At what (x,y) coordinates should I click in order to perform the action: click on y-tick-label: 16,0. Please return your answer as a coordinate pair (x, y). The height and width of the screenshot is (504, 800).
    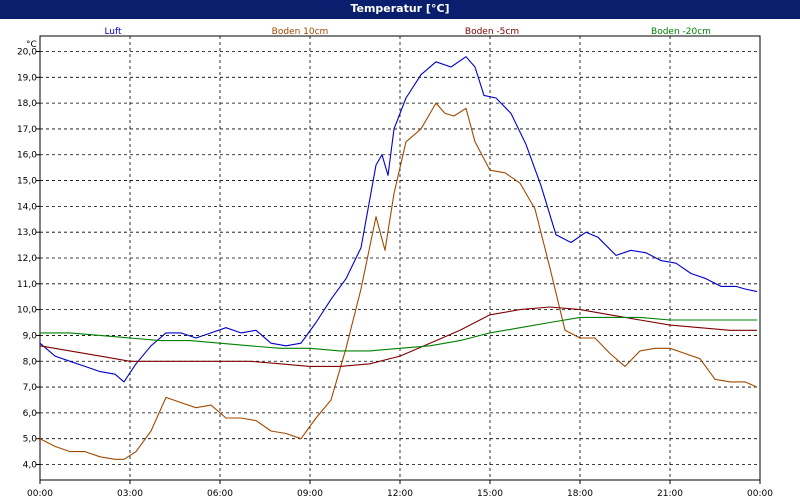
    Looking at the image, I should click on (27, 156).